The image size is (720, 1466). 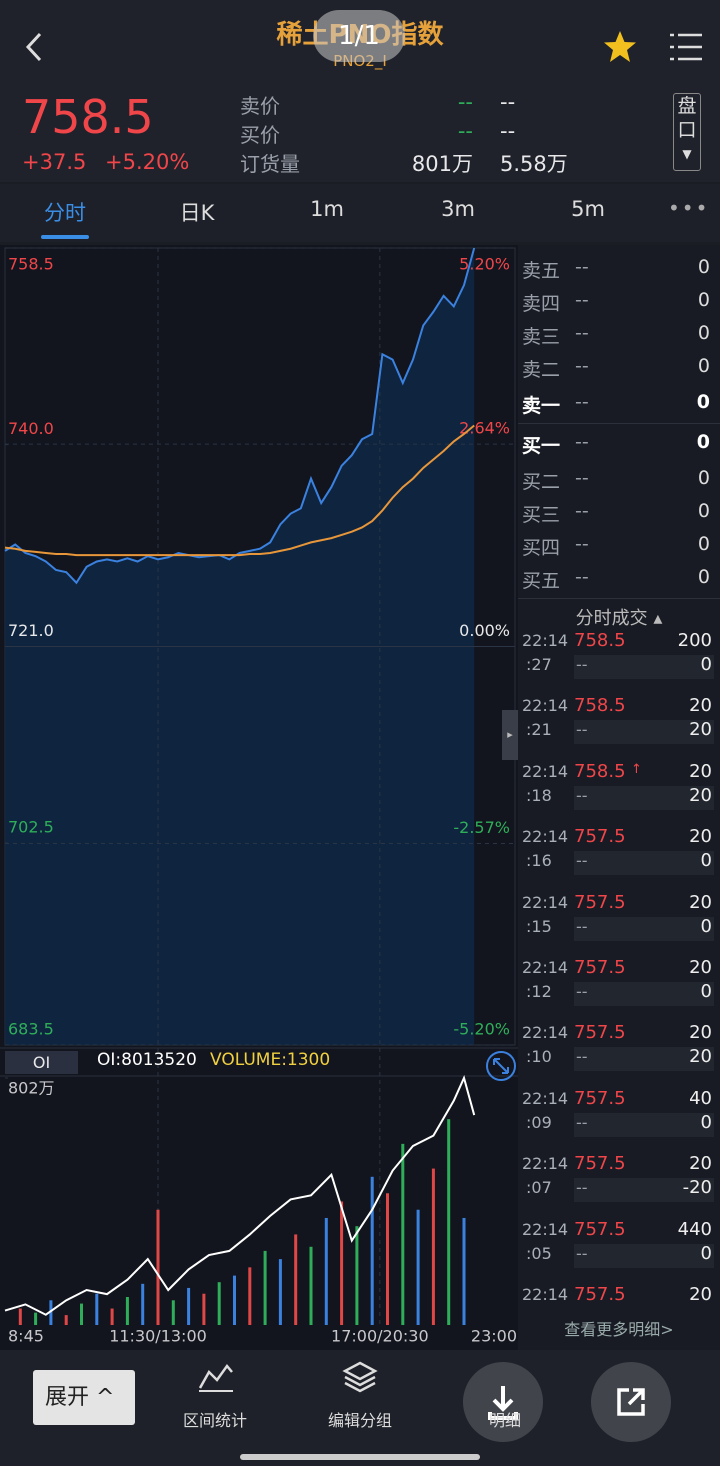 What do you see at coordinates (539, 991) in the screenshot?
I see `trade-seconds: :12` at bounding box center [539, 991].